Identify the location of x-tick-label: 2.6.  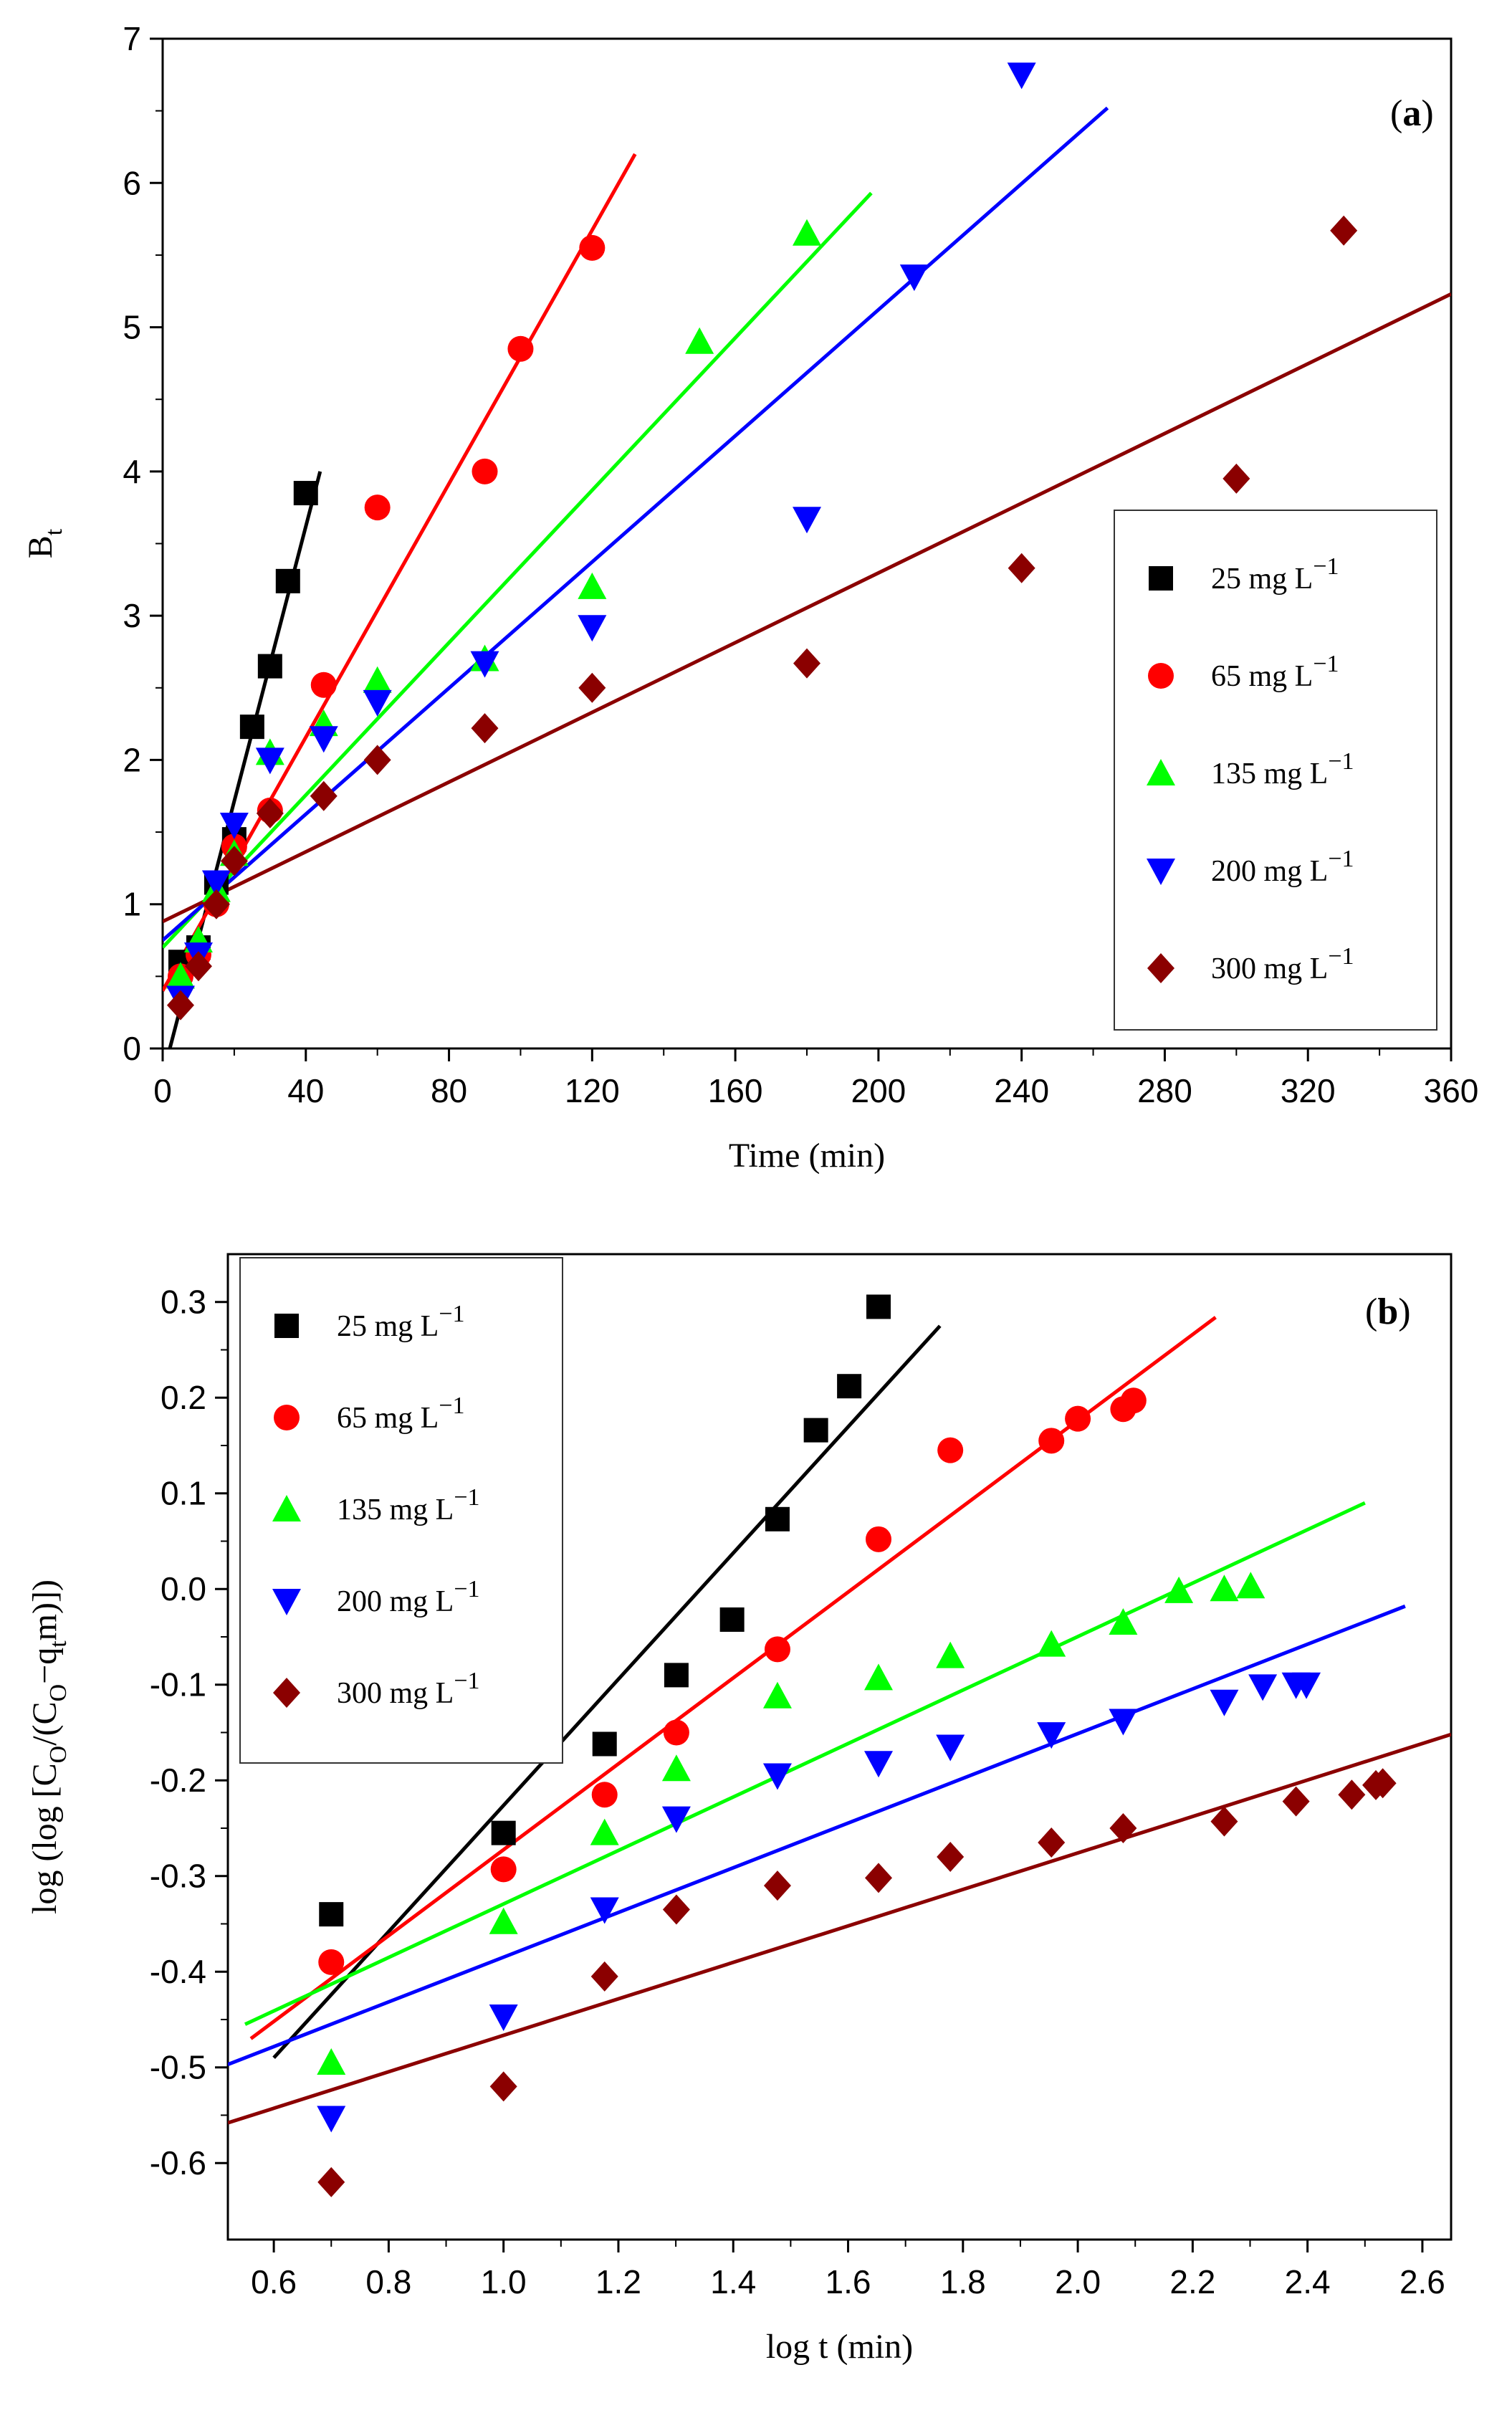
(1422, 2281).